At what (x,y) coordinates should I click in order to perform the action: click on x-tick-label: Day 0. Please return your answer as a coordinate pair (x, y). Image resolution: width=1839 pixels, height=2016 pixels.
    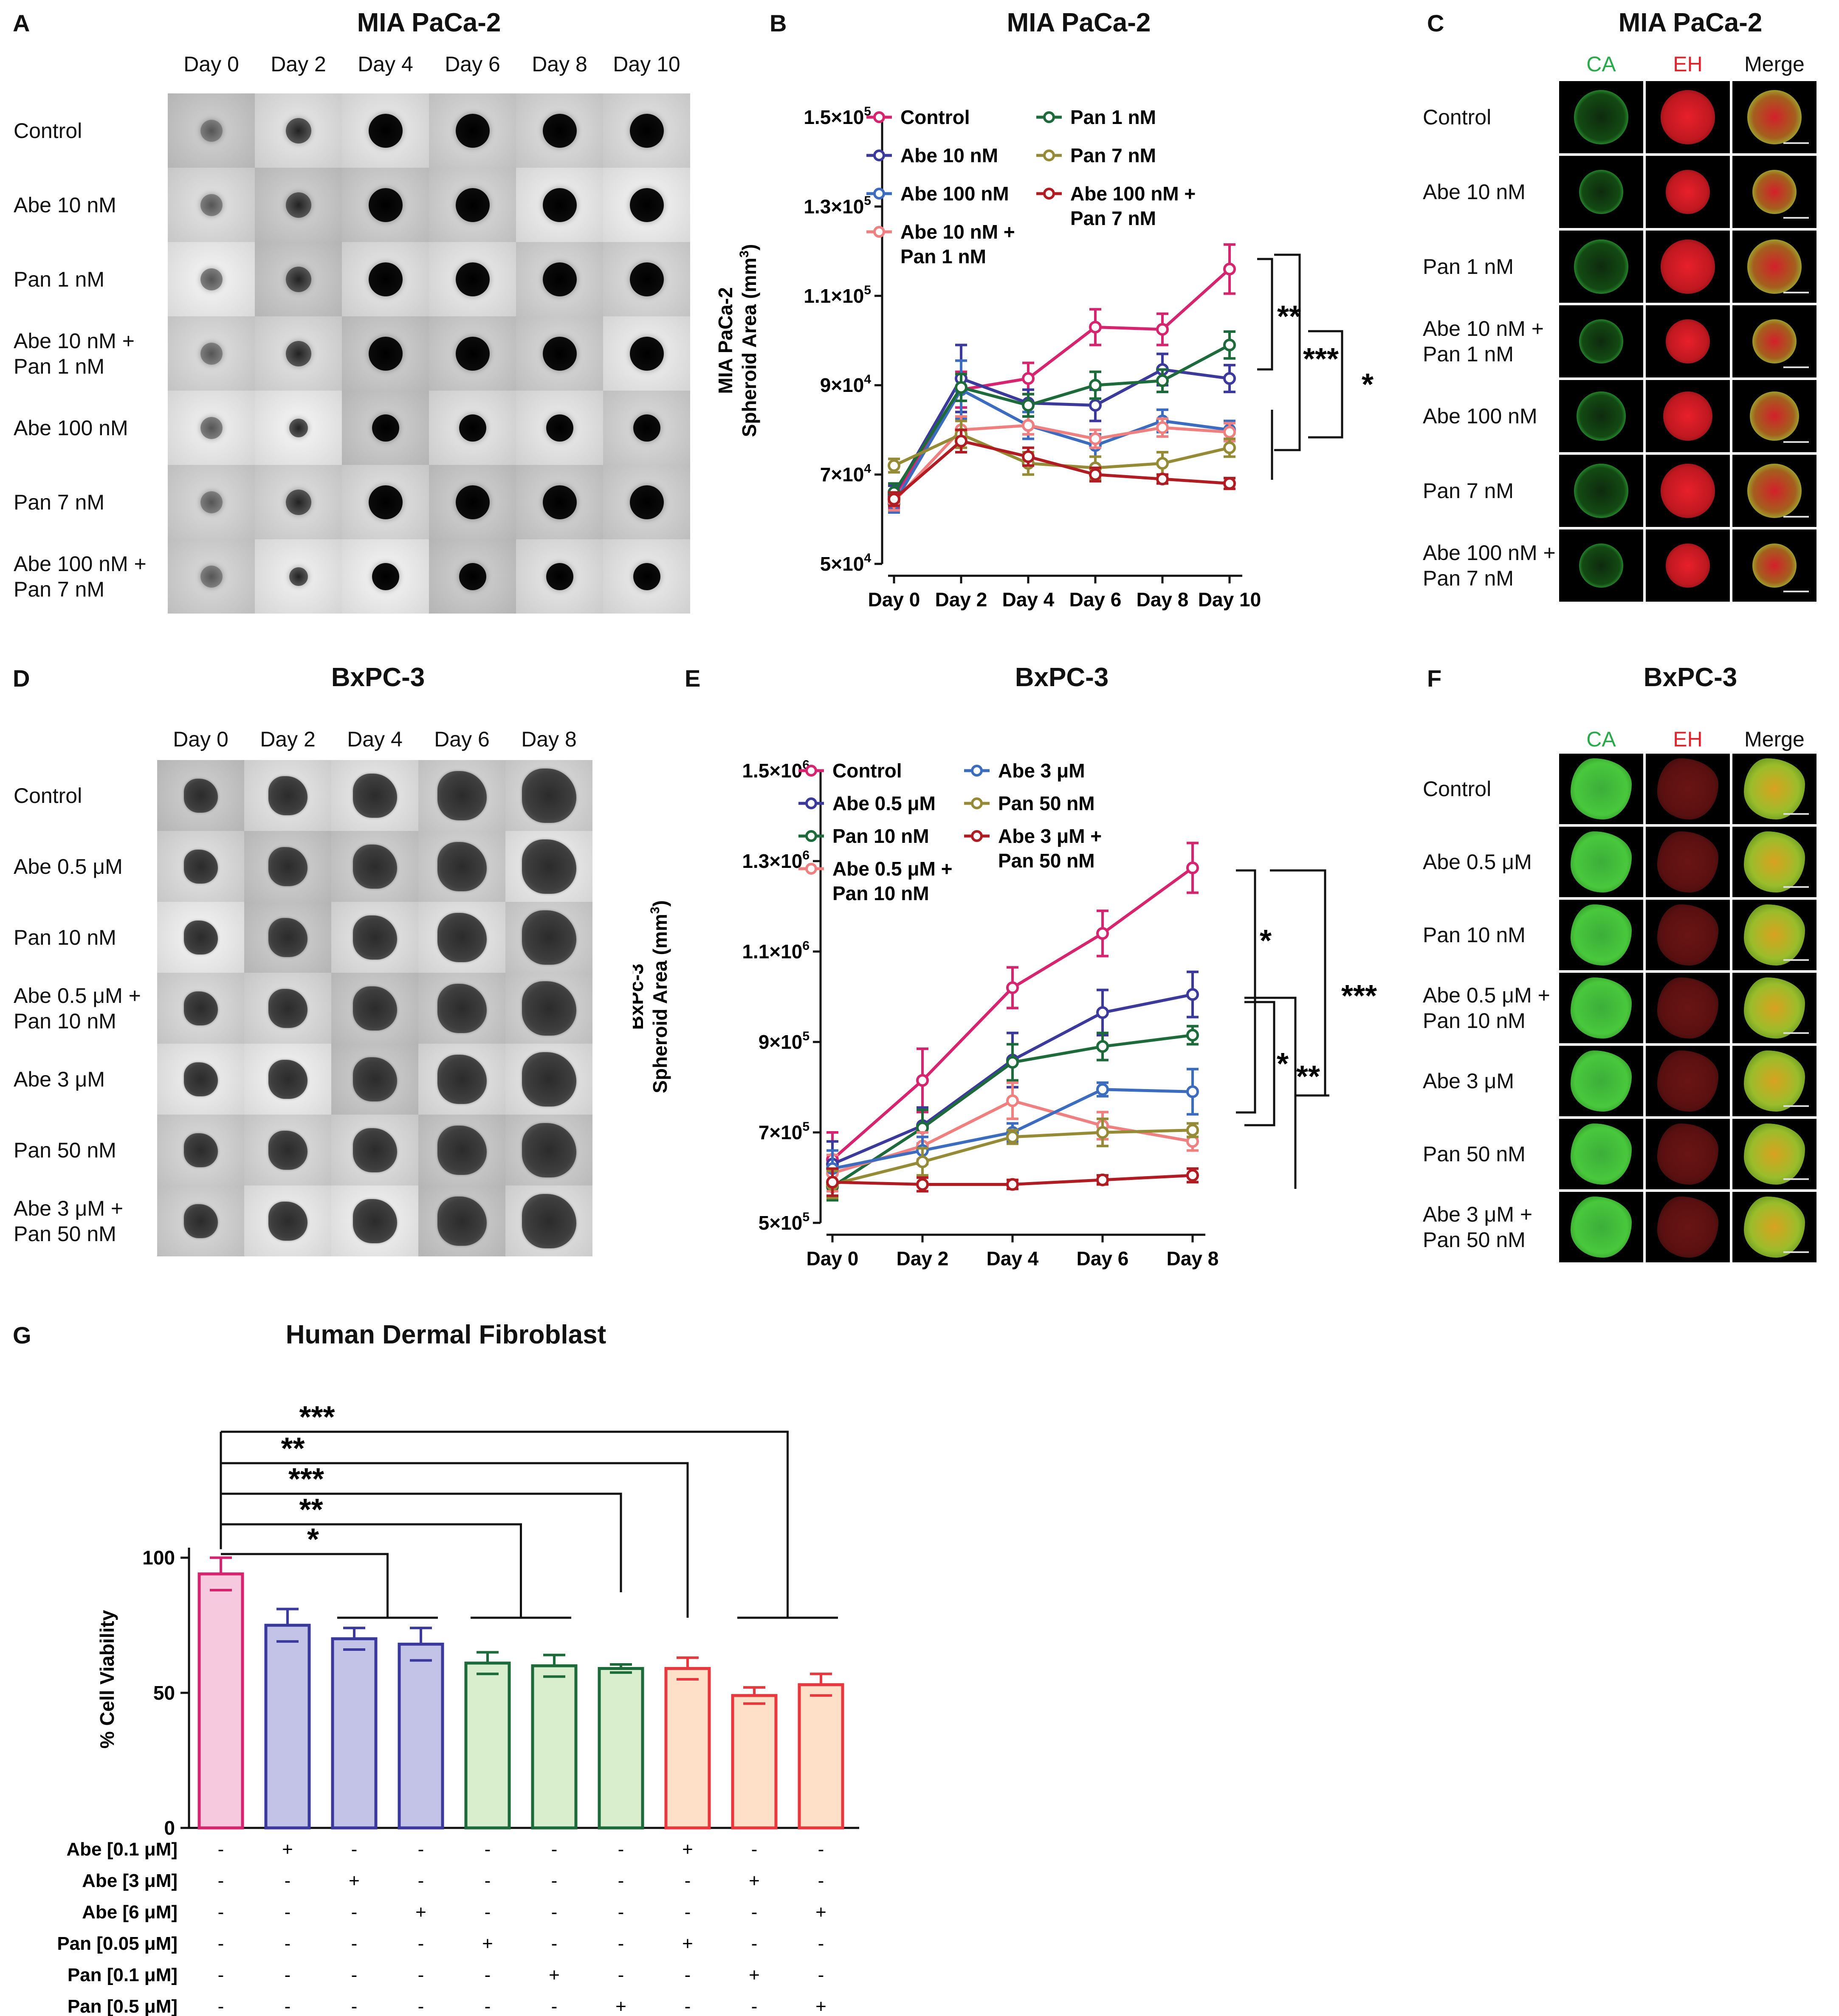
    Looking at the image, I should click on (833, 1258).